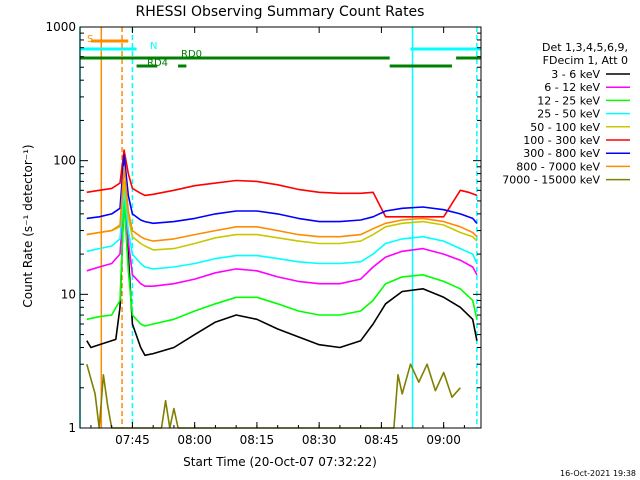  What do you see at coordinates (585, 60) in the screenshot?
I see `legend-header-1: FDecim 1, Att 0` at bounding box center [585, 60].